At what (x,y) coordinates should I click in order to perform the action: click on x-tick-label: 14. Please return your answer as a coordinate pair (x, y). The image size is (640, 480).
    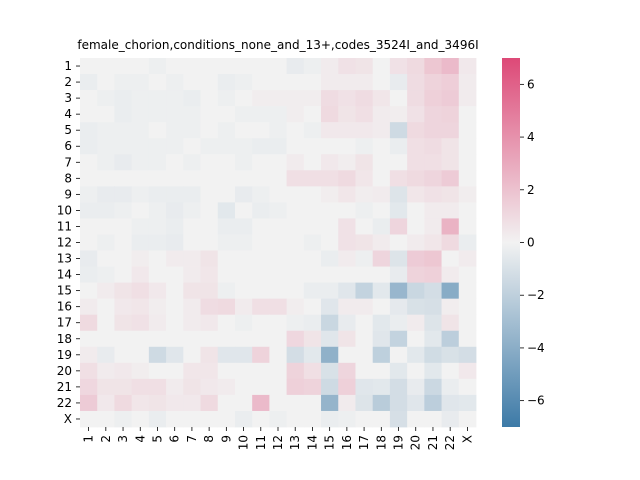
    Looking at the image, I should click on (312, 442).